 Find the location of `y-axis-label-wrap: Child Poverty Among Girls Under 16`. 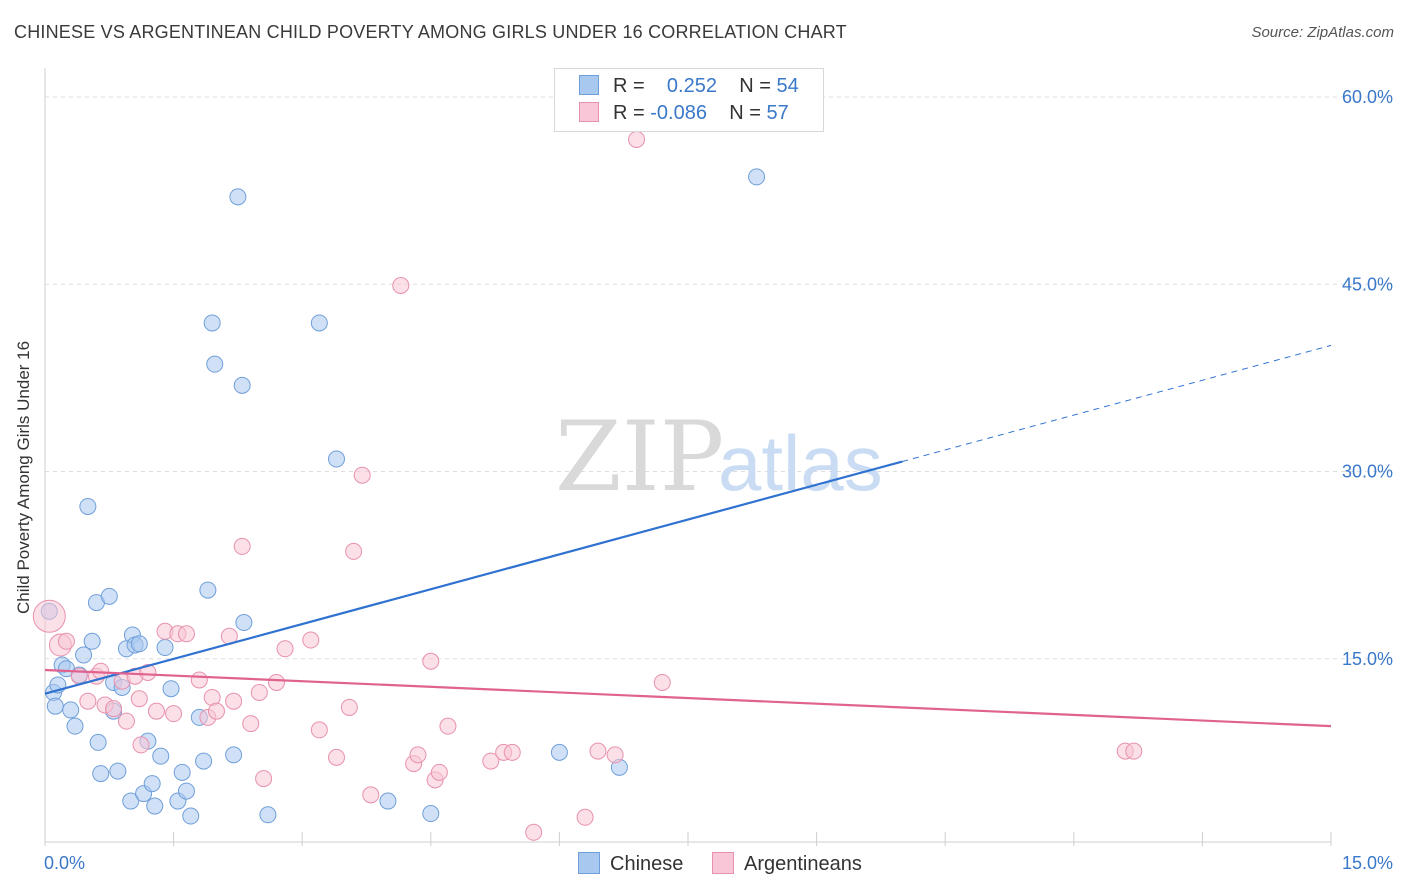

y-axis-label-wrap: Child Poverty Among Girls Under 16 is located at coordinates (24, 487).